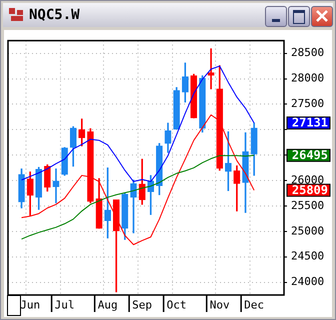 The image size is (336, 320). What do you see at coordinates (307, 256) in the screenshot?
I see `y-tick-label: 24500` at bounding box center [307, 256].